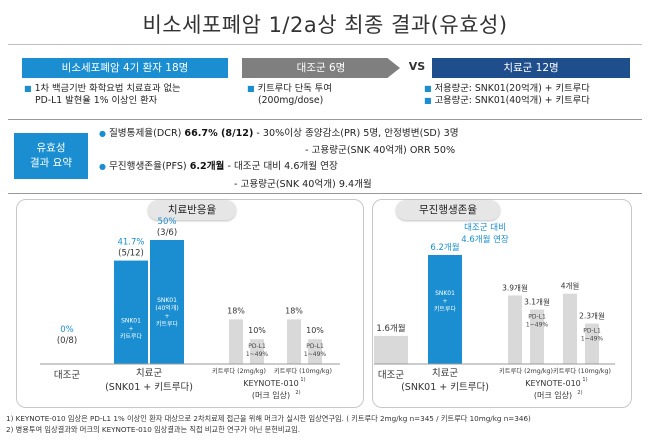 Image resolution: width=650 pixels, height=447 pixels. I want to click on response-value-label: 0%, so click(67, 330).